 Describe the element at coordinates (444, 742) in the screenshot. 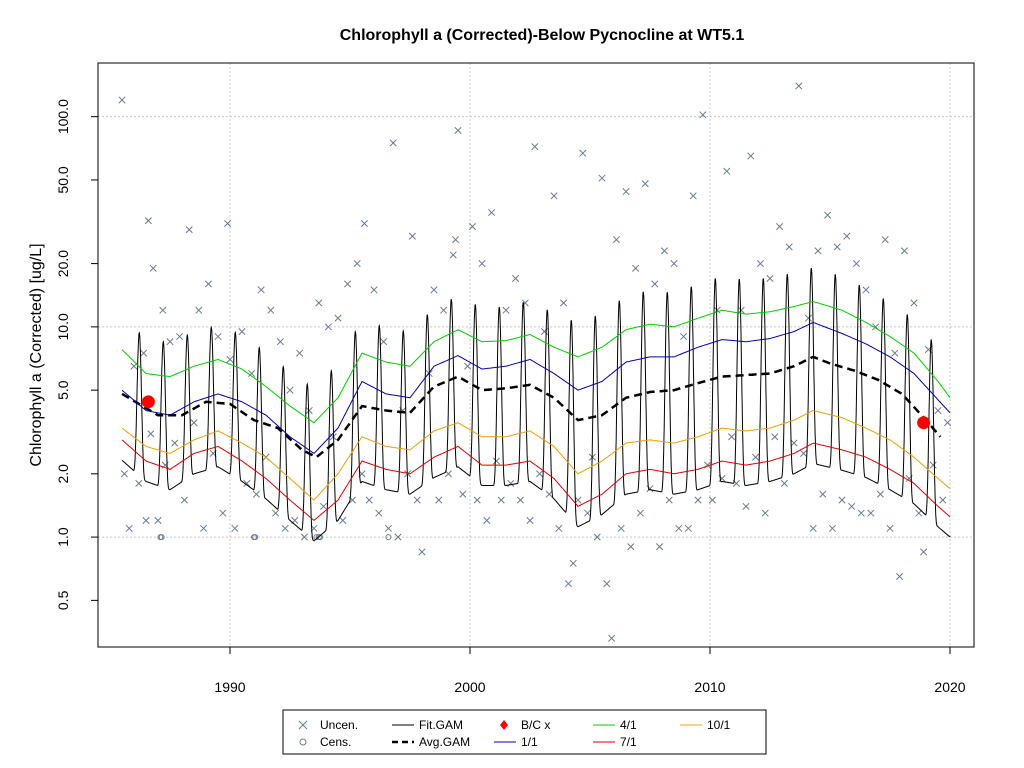

I see `legend-label: Avg.GAM` at that location.